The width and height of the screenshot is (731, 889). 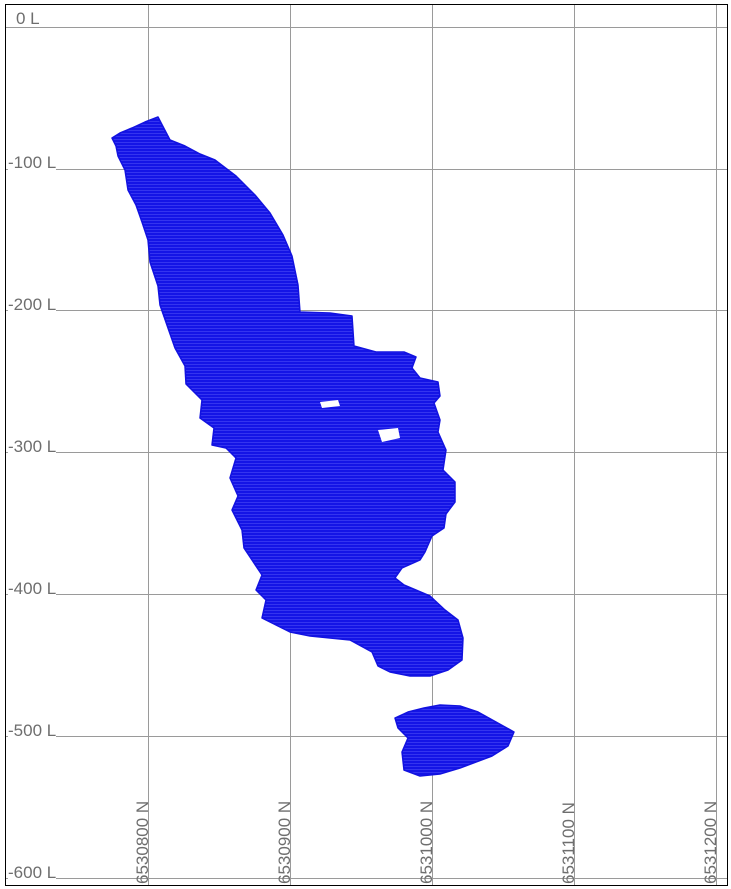 I want to click on orebody-lower-lens, so click(x=454, y=740).